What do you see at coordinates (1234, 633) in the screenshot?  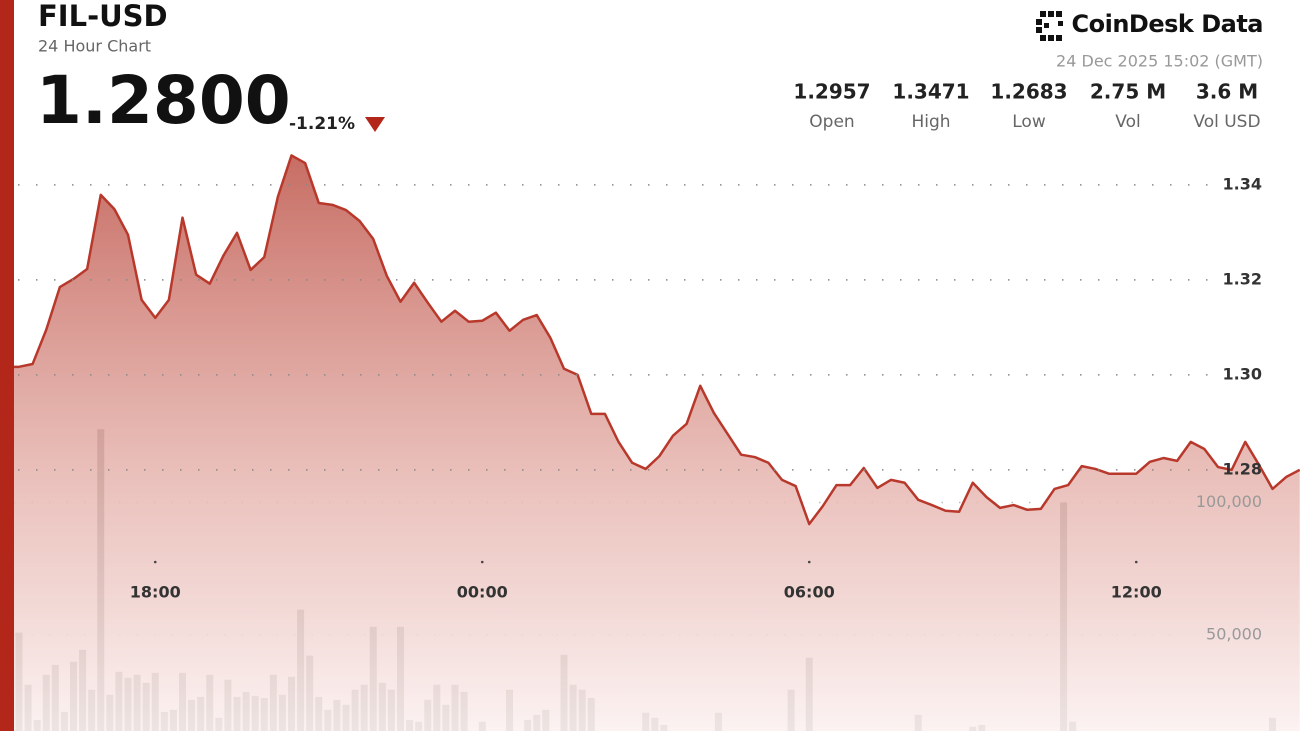 I see `volume-tick-label: 50,000` at bounding box center [1234, 633].